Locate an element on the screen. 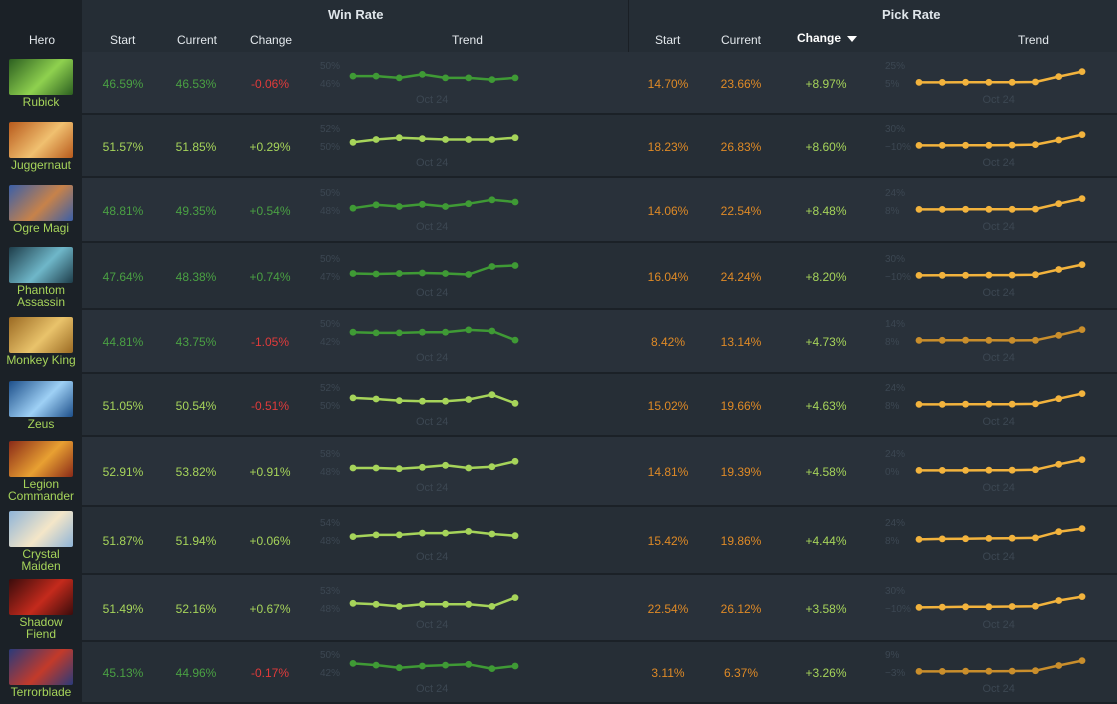 This screenshot has width=1117, height=704. hero-name: Fiend is located at coordinates (41, 634).